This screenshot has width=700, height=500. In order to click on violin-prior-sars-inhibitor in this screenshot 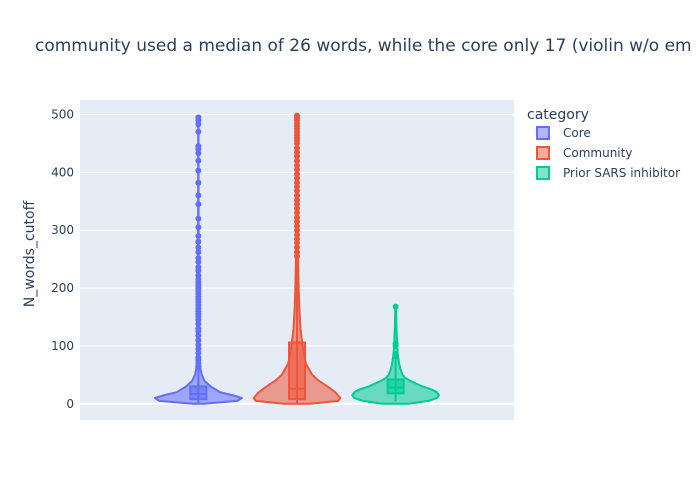, I will do `click(395, 354)`.